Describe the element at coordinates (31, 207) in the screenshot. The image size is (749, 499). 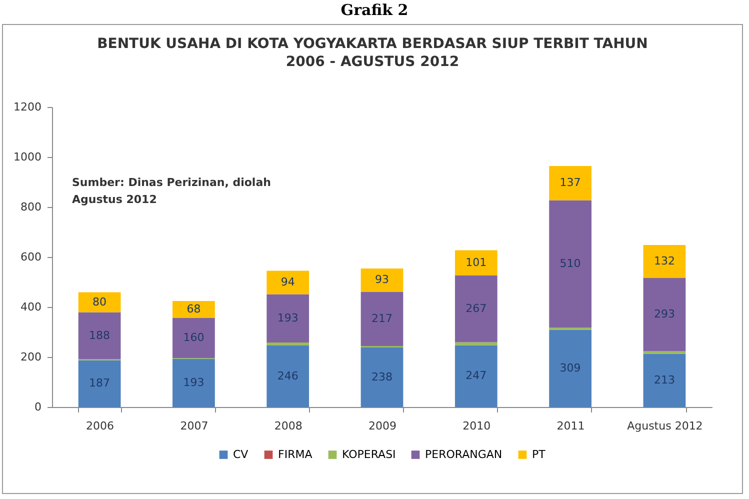
I see `y-tick-label: 800` at that location.